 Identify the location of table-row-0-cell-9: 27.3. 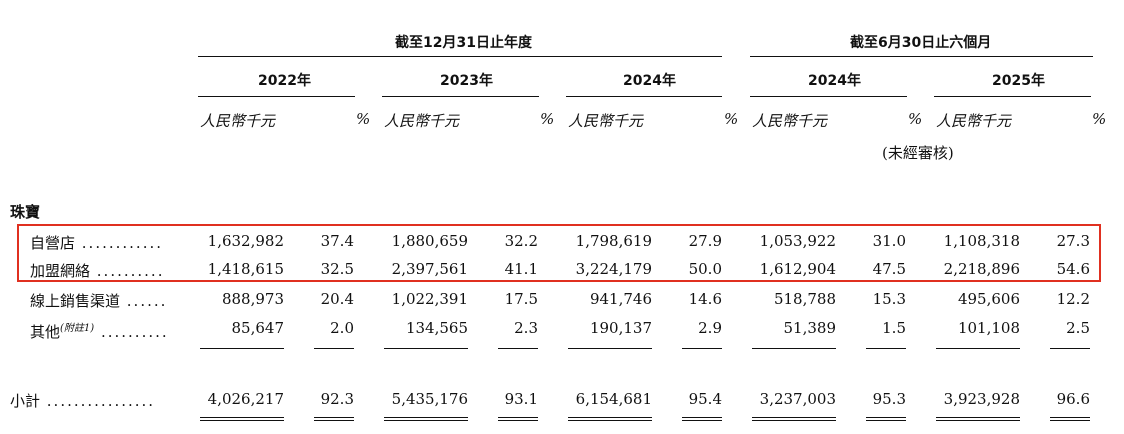
(1073, 241).